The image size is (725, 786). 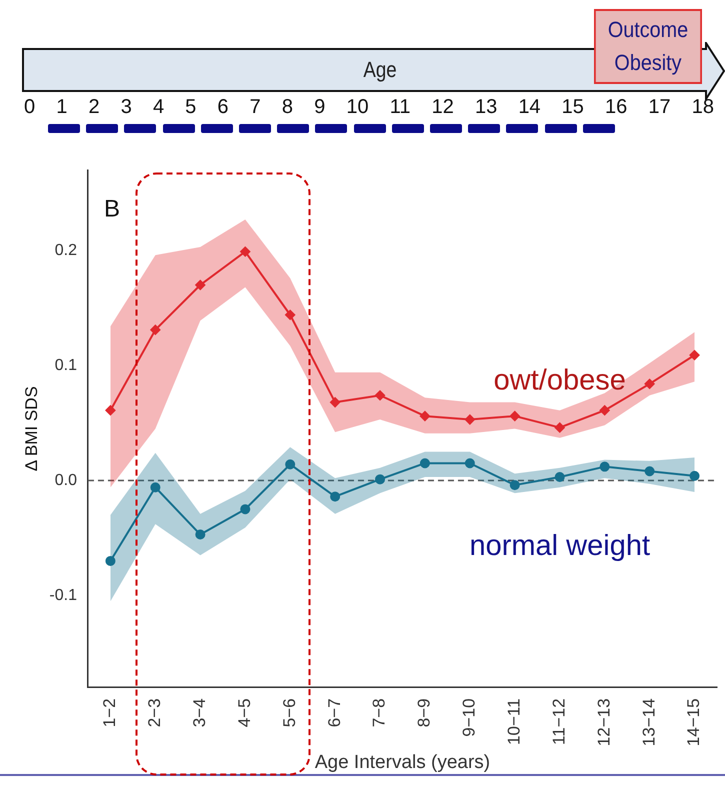 I want to click on y-tick-label: 0.2, so click(x=66, y=250).